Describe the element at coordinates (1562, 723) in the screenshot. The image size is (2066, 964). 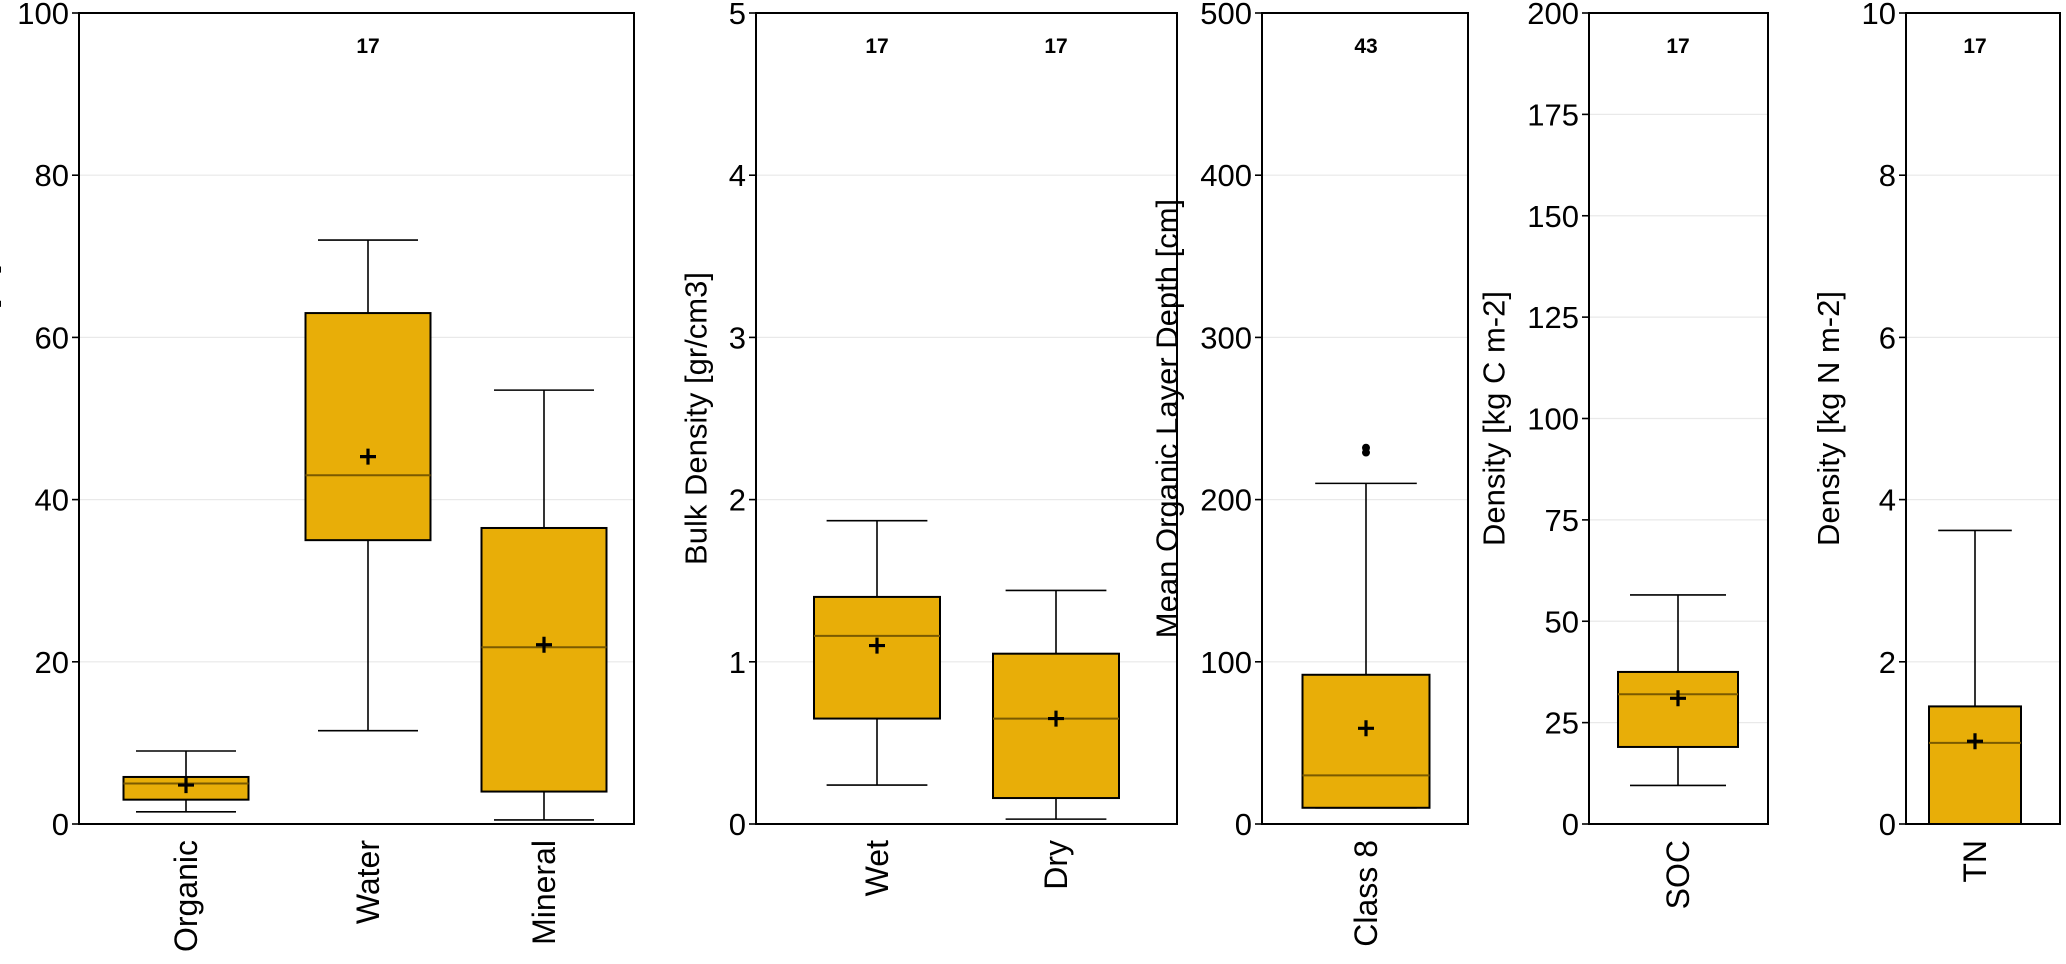
I see `y-tick-label: 25` at that location.